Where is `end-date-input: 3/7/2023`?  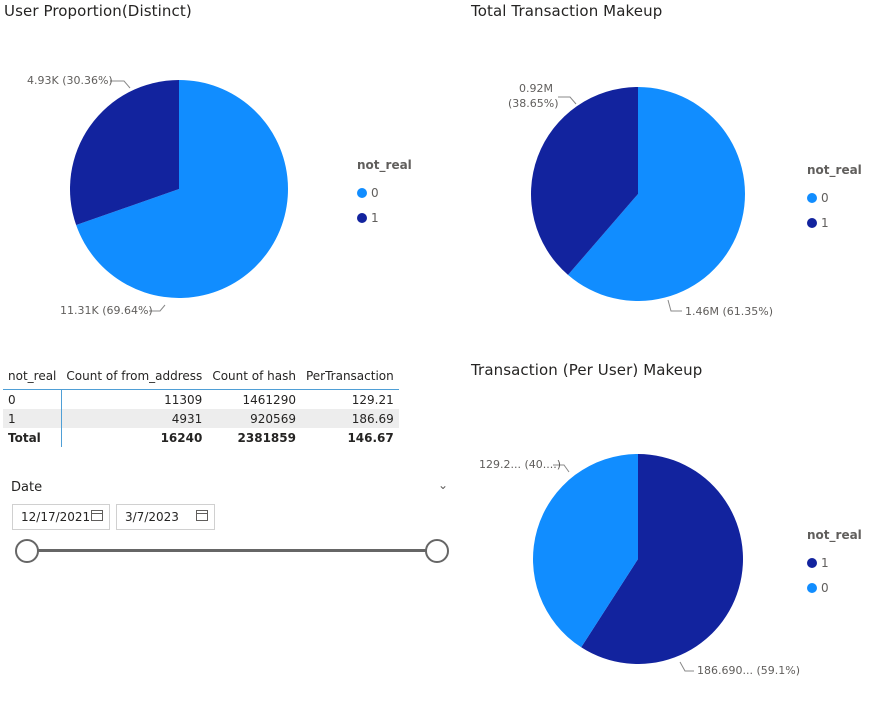 end-date-input: 3/7/2023 is located at coordinates (165, 517).